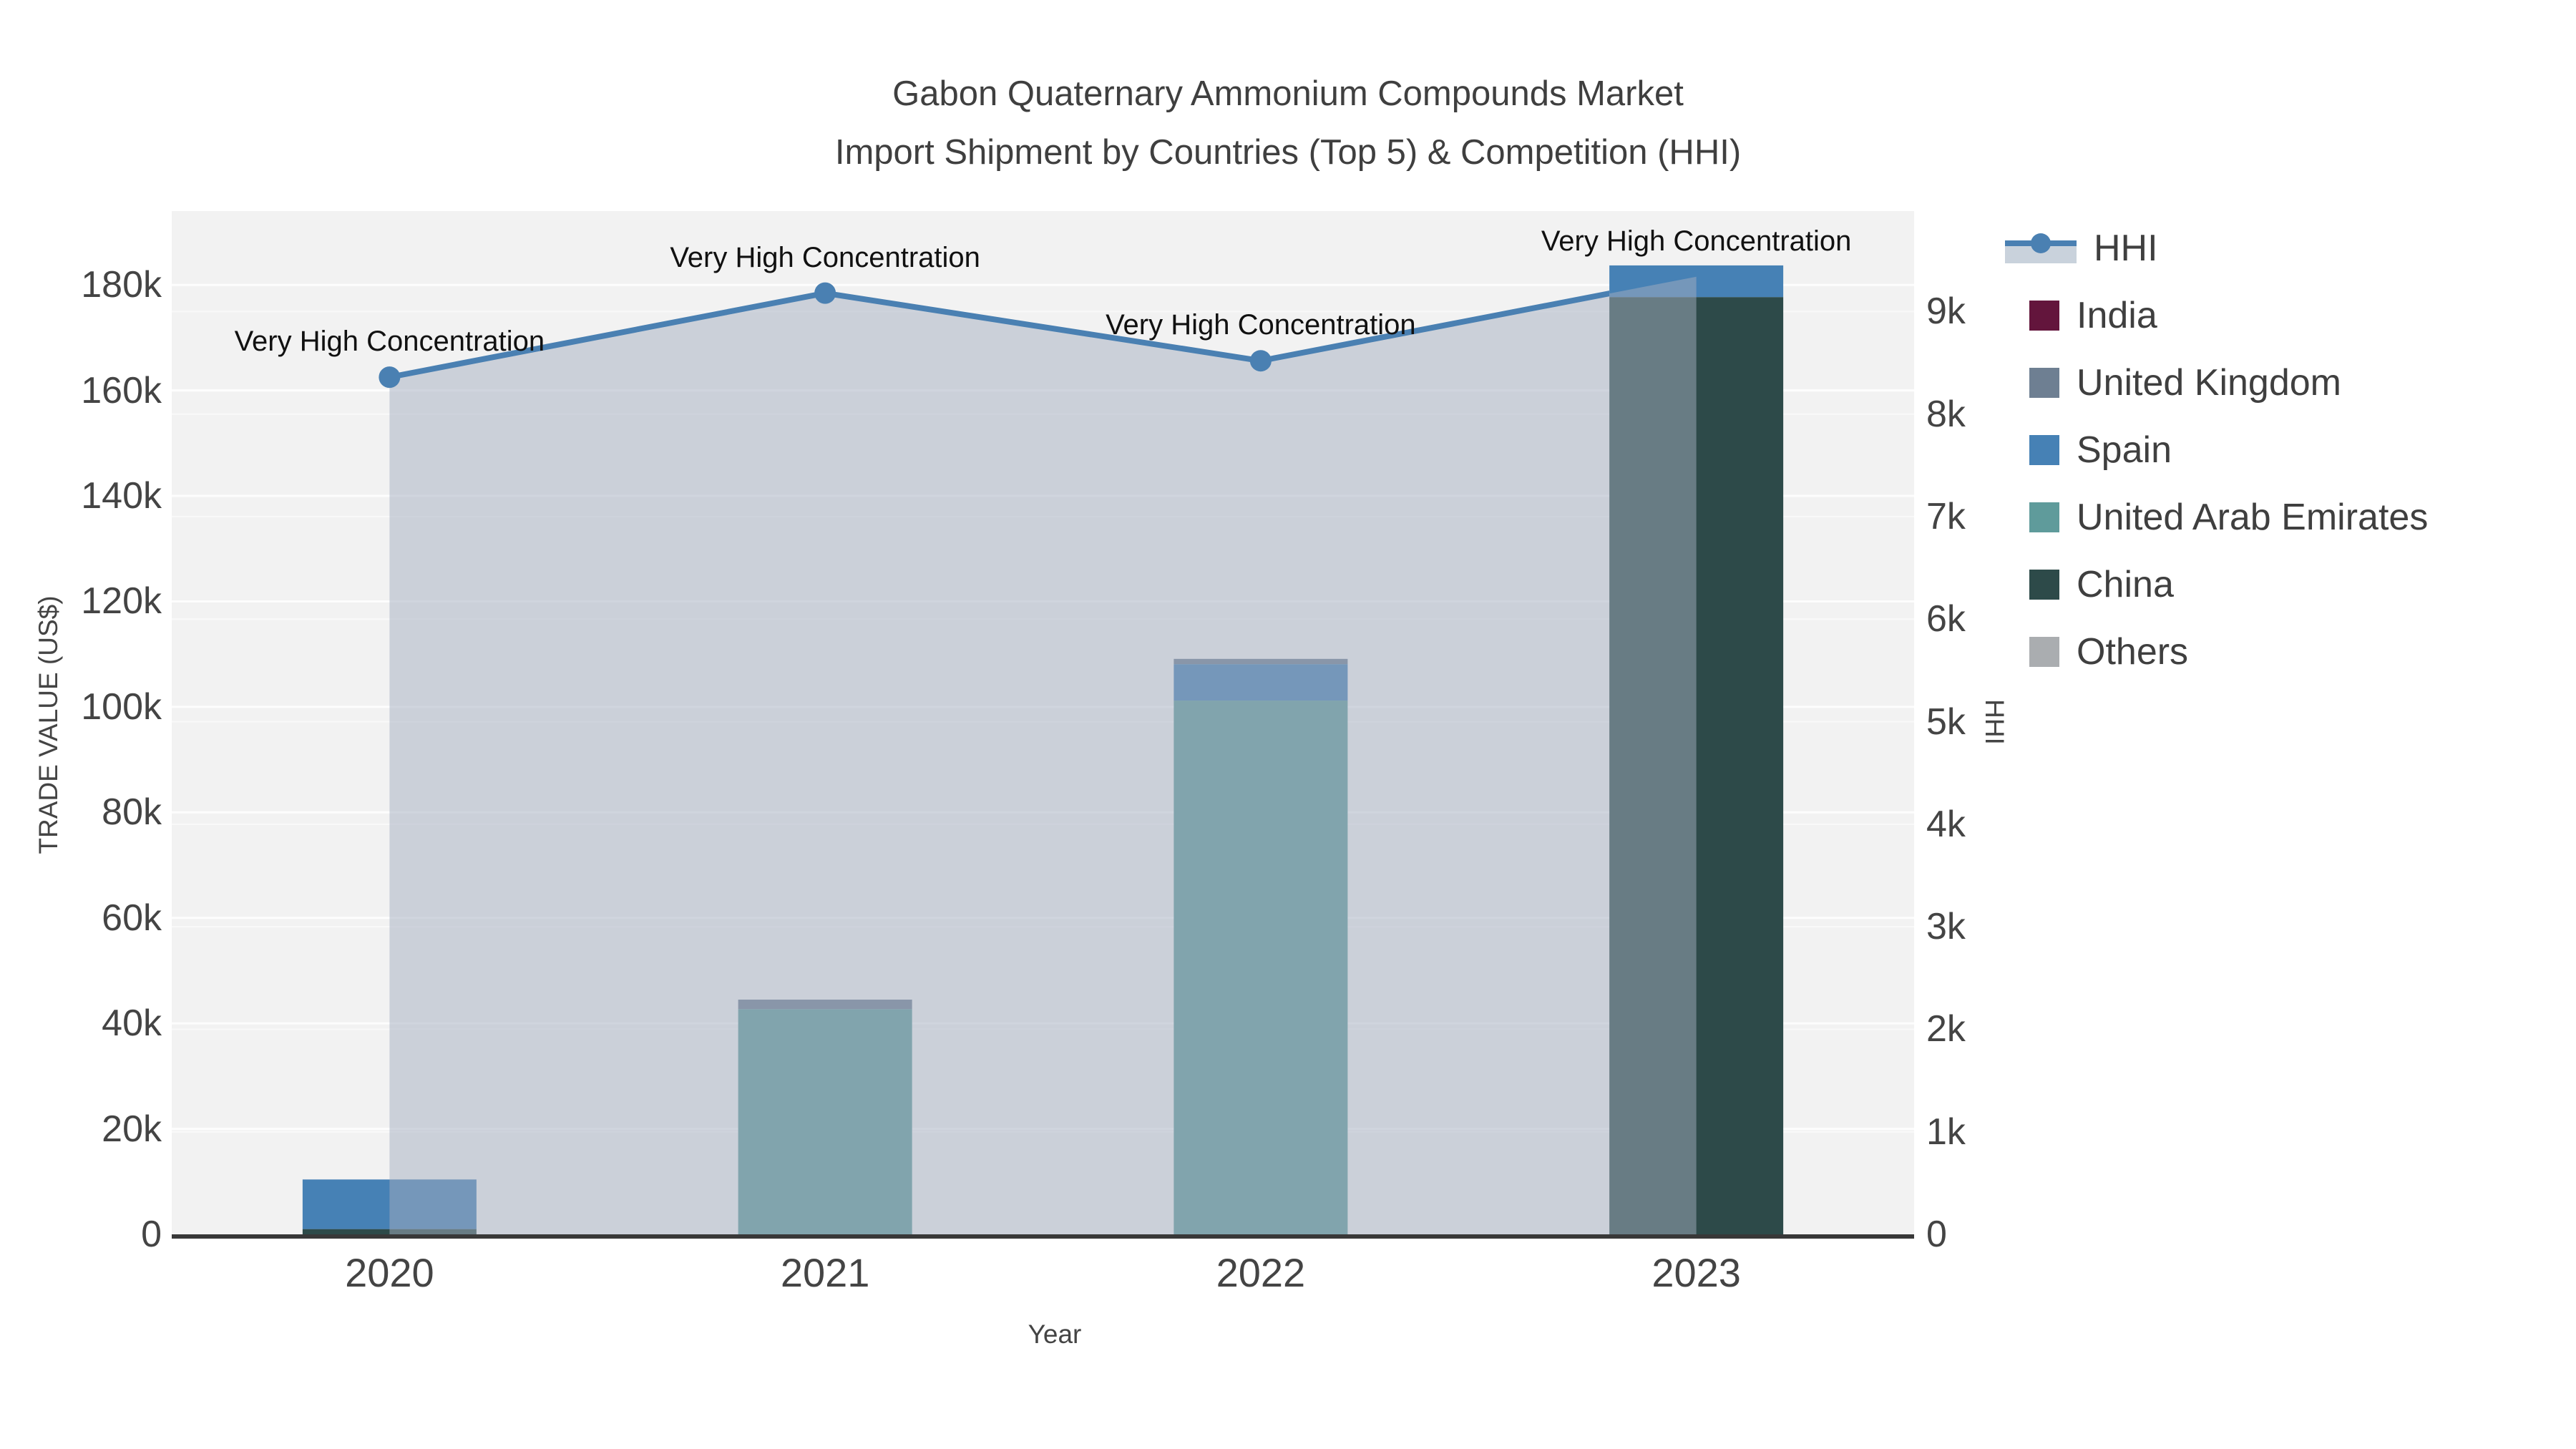  I want to click on legend-item-china: China, so click(2216, 584).